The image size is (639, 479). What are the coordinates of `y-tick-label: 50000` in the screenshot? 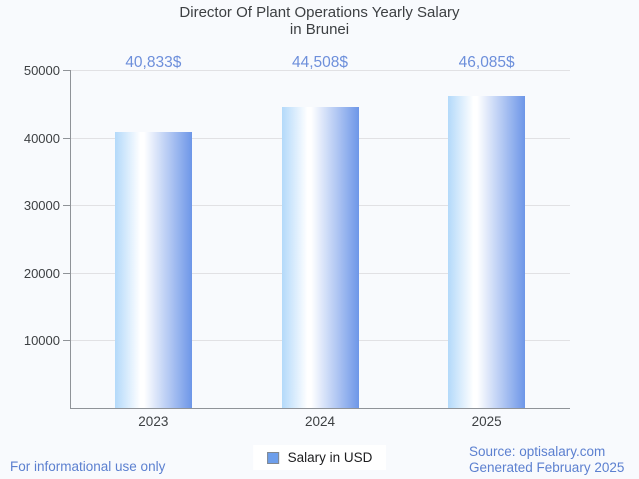 It's located at (41, 70).